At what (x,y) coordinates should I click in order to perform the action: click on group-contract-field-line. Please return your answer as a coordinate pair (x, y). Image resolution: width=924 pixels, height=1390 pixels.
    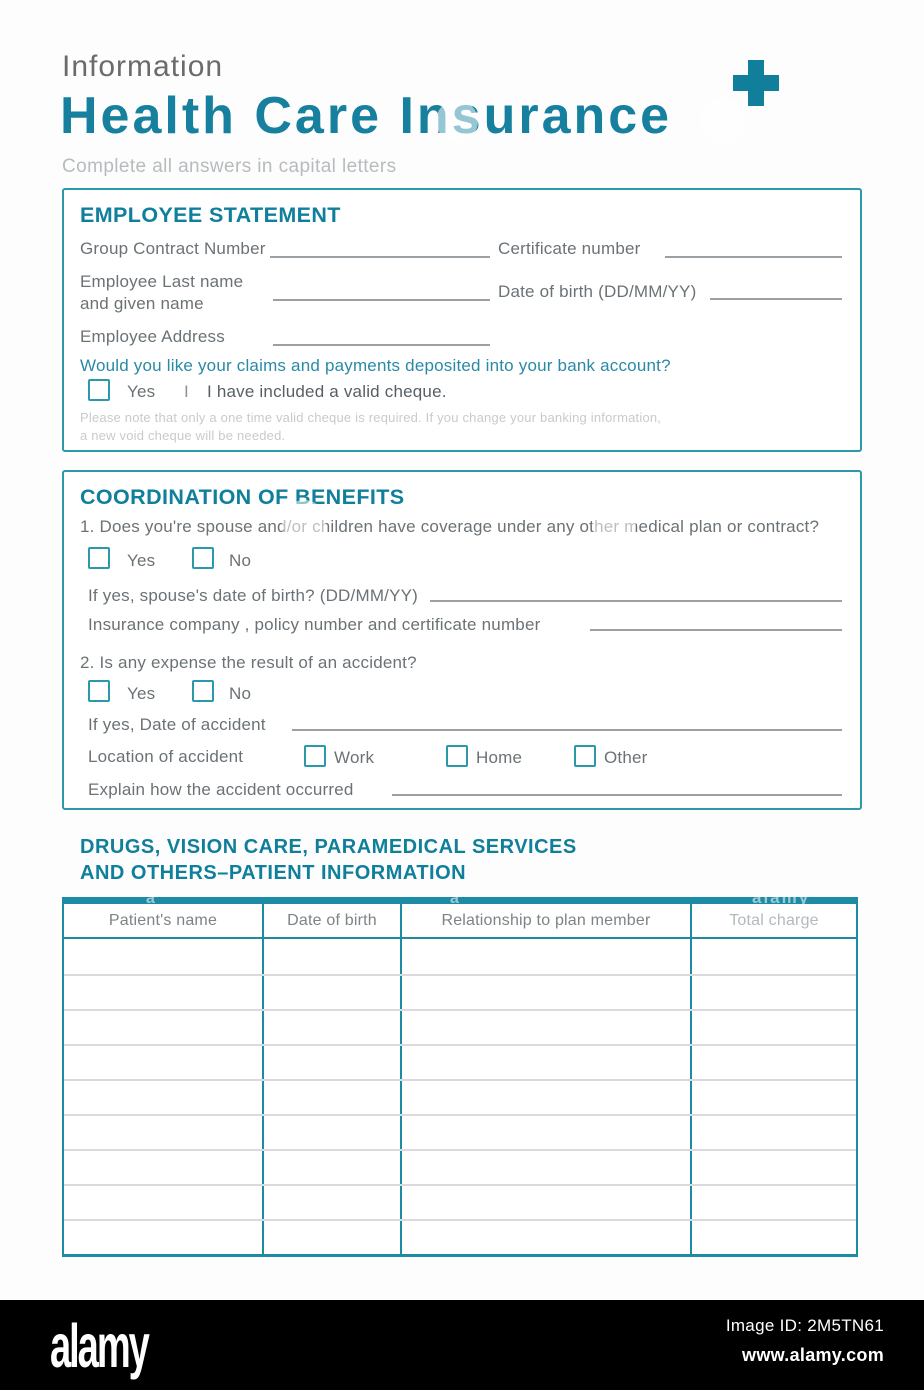
    Looking at the image, I should click on (380, 257).